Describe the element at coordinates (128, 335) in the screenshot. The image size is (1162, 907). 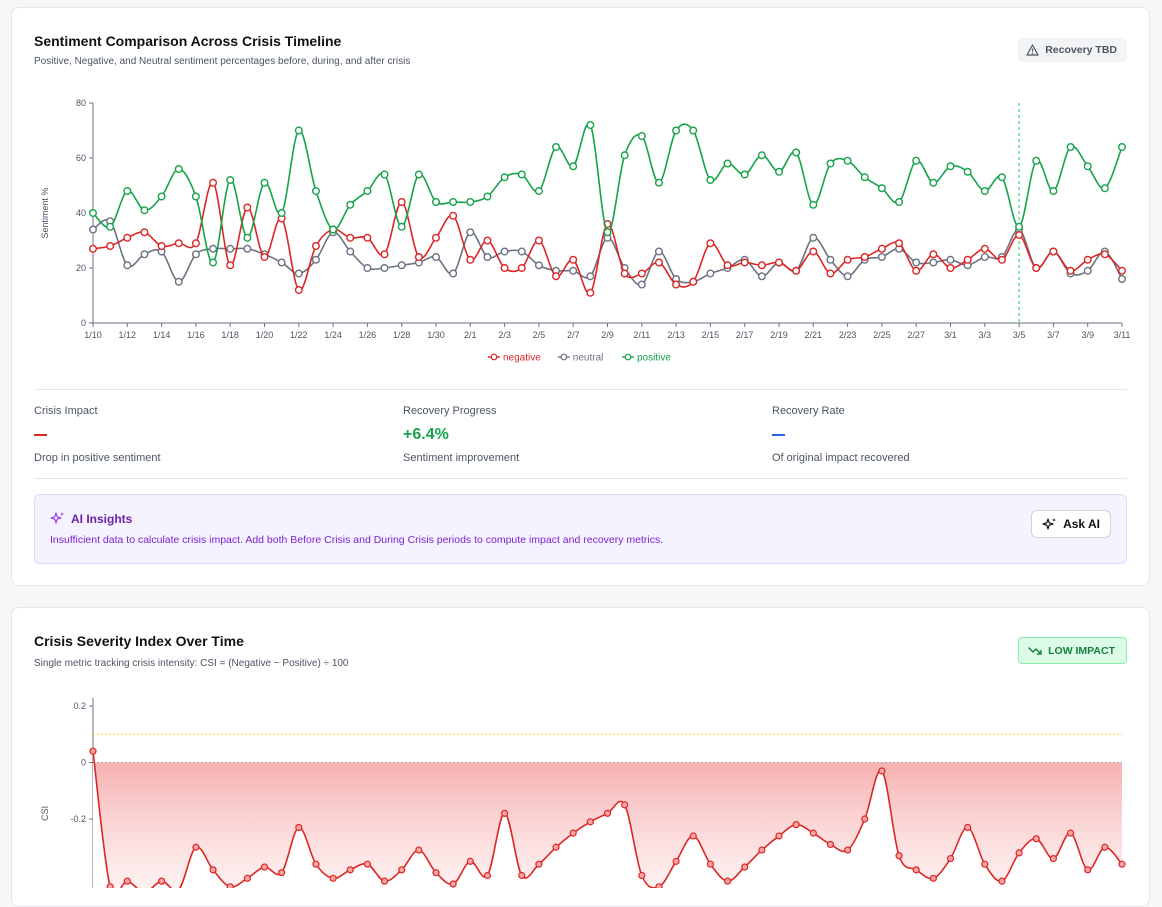
I see `x-tick-label: 1/12` at that location.